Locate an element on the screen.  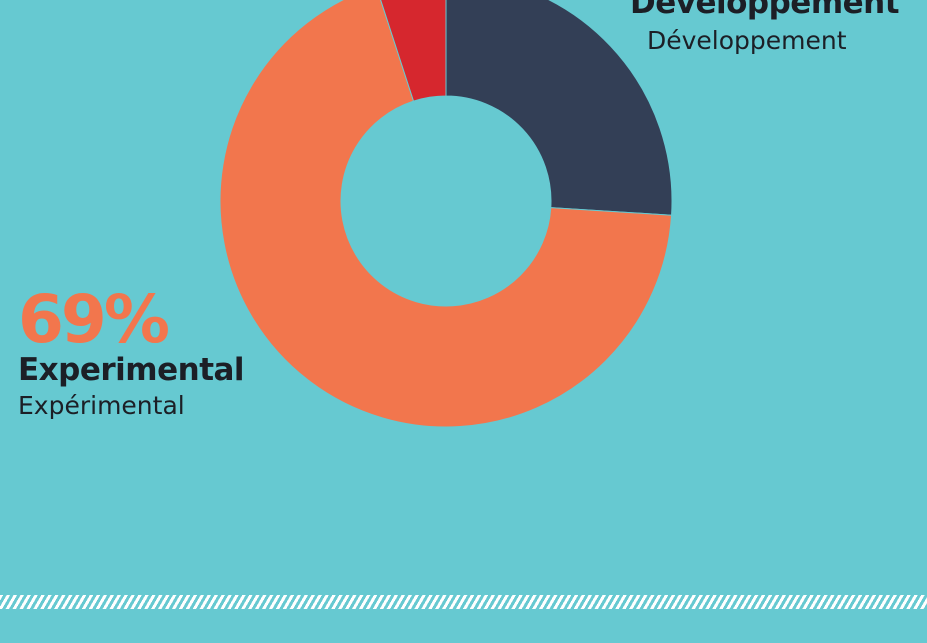
experimental-percent: 69% is located at coordinates (94, 319).